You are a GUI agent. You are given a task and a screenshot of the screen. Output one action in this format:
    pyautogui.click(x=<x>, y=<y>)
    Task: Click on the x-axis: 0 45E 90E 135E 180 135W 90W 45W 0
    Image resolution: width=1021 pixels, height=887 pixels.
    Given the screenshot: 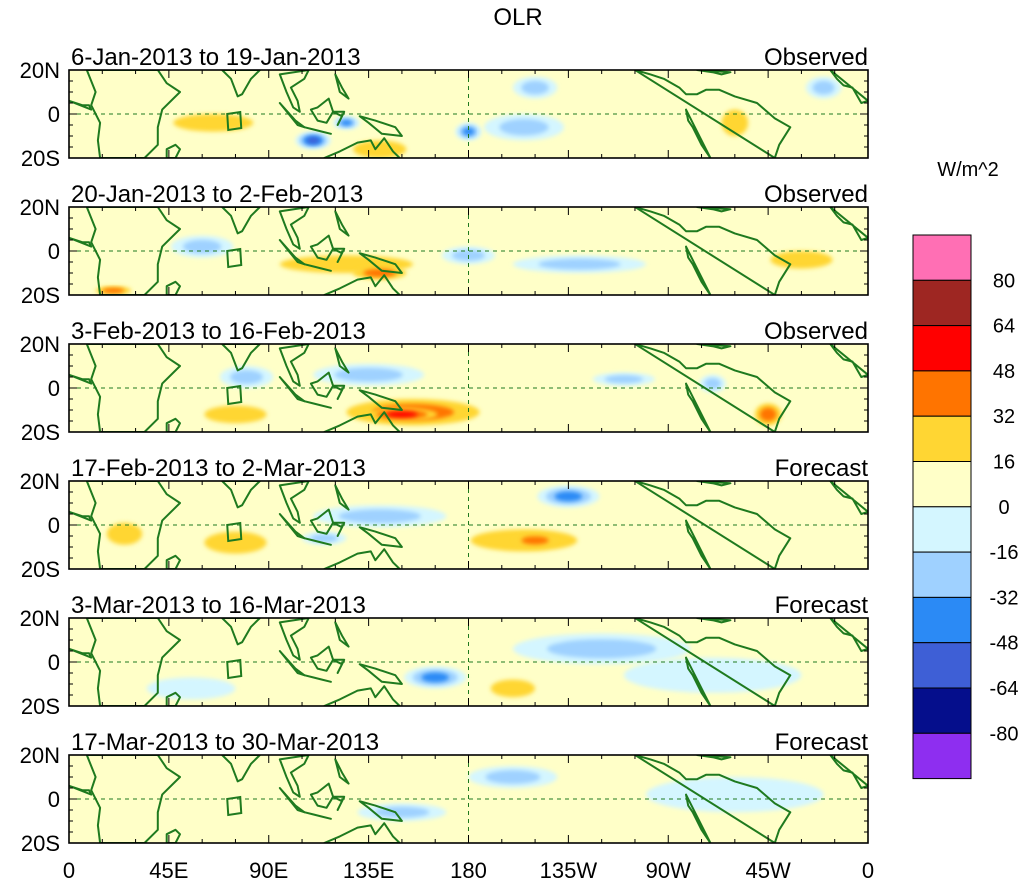 What is the action you would take?
    pyautogui.click(x=468, y=870)
    